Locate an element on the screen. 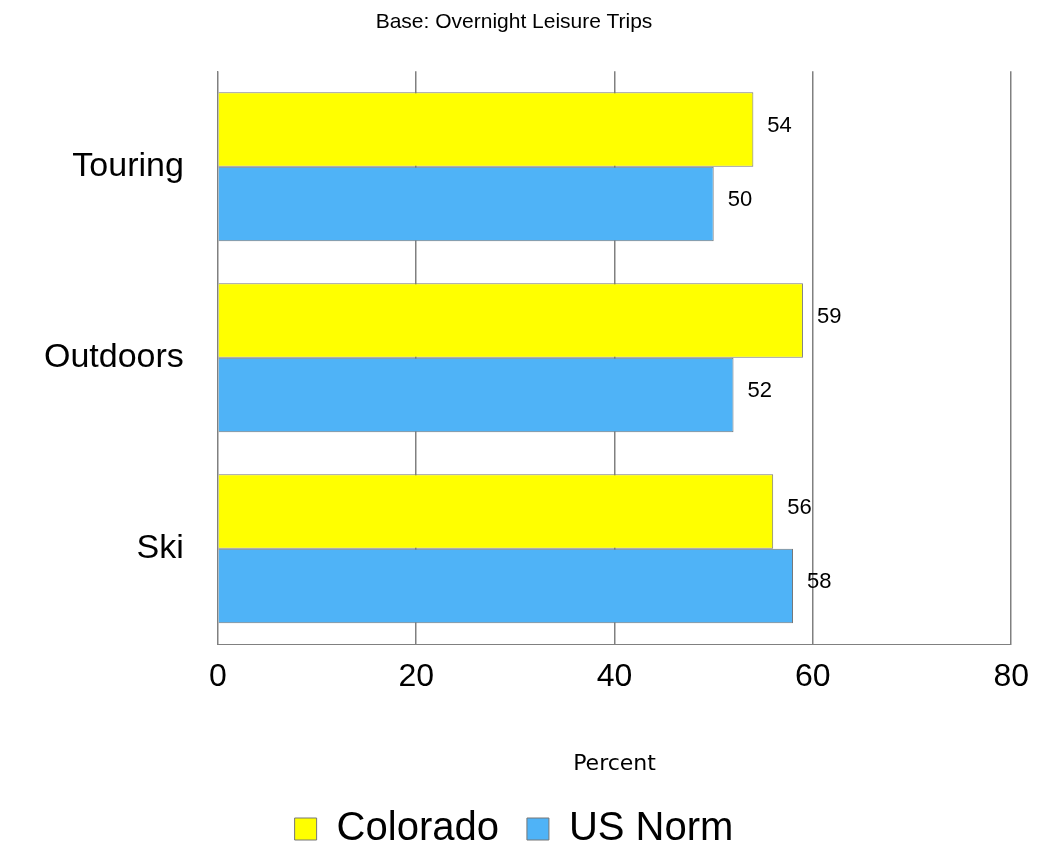 Image resolution: width=1043 pixels, height=859 pixels. y-tick-label: Outdoors is located at coordinates (113, 355).